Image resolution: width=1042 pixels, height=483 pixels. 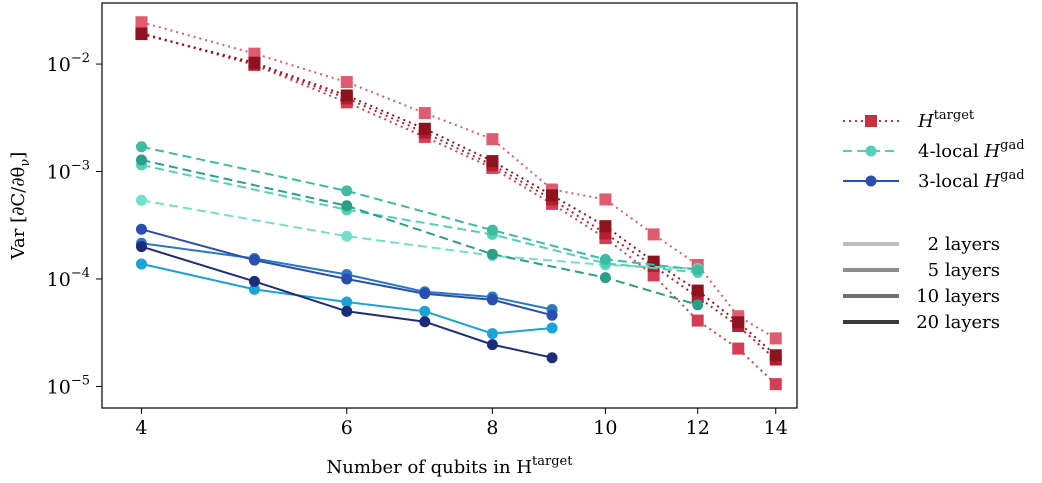 What do you see at coordinates (698, 428) in the screenshot?
I see `x-tick-label: 12` at bounding box center [698, 428].